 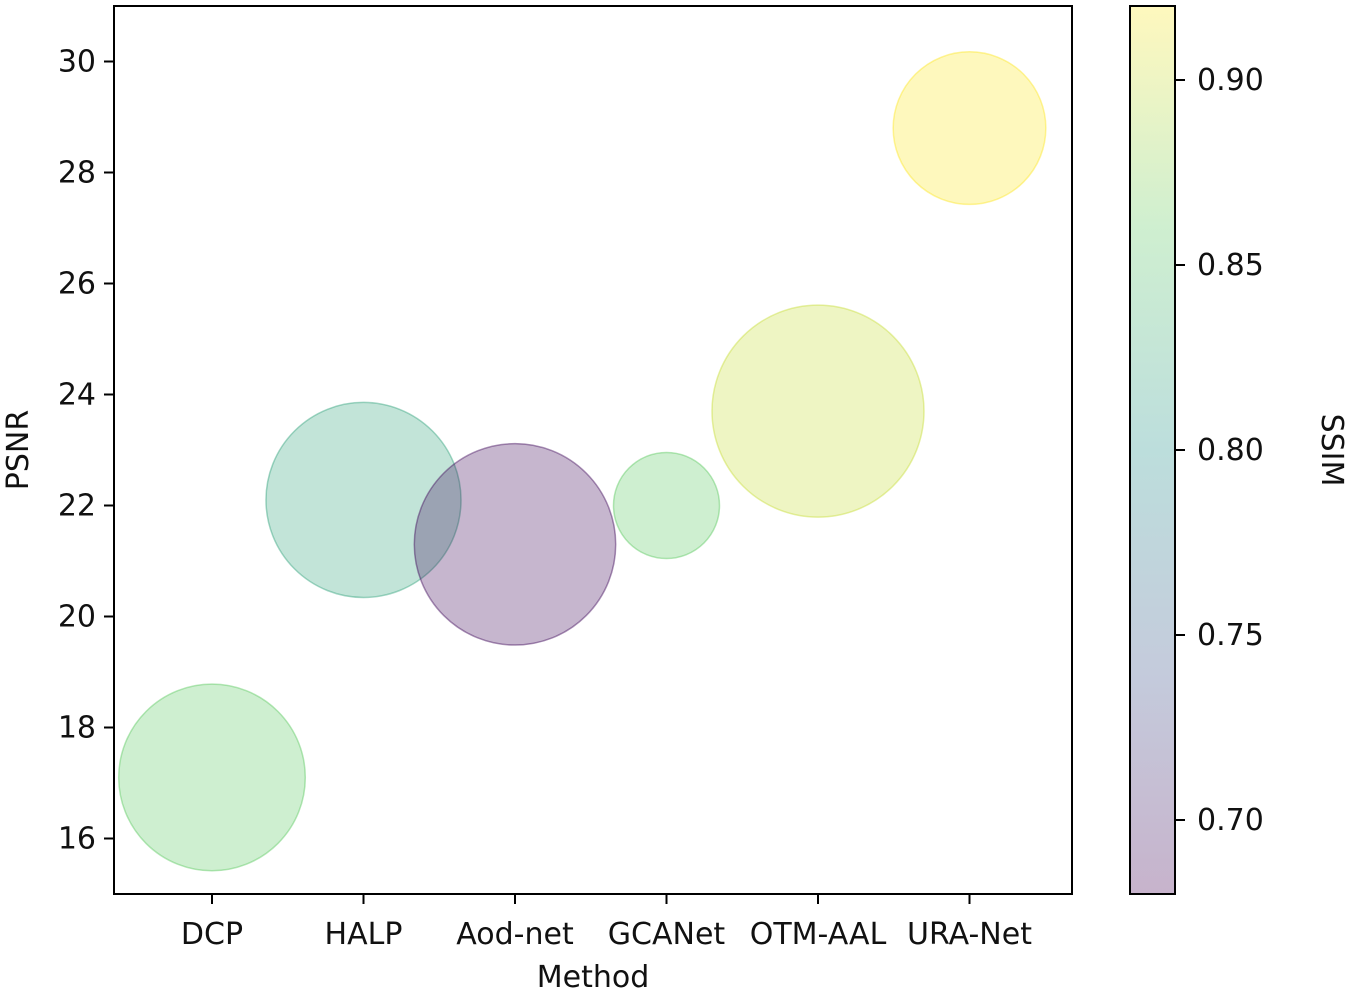 I want to click on y-tick-label: 26, so click(x=77, y=284).